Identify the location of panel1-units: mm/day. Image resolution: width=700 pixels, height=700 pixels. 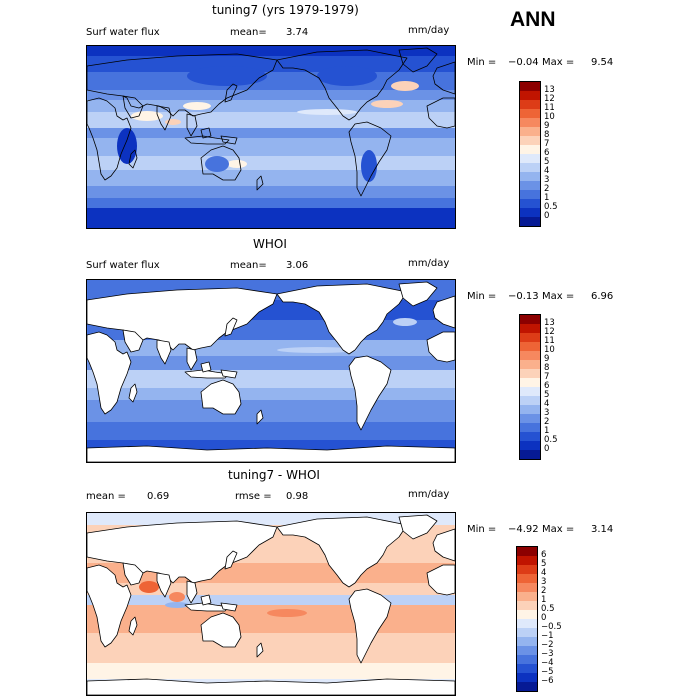
(429, 30).